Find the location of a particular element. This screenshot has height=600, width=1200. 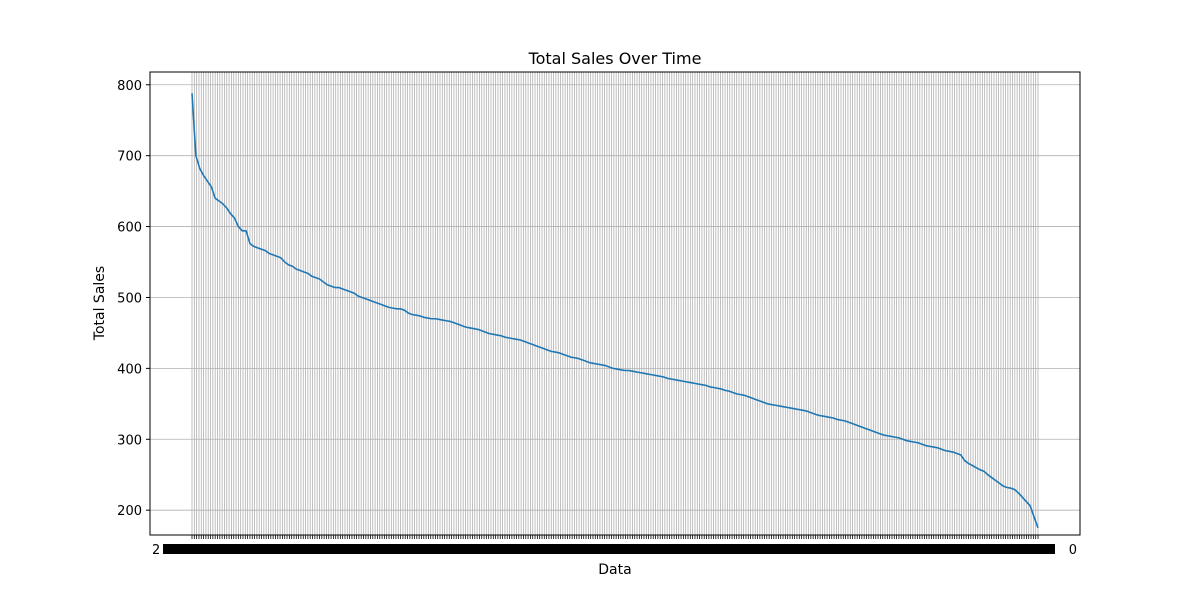

y-tick-label: 700 is located at coordinates (129, 157).